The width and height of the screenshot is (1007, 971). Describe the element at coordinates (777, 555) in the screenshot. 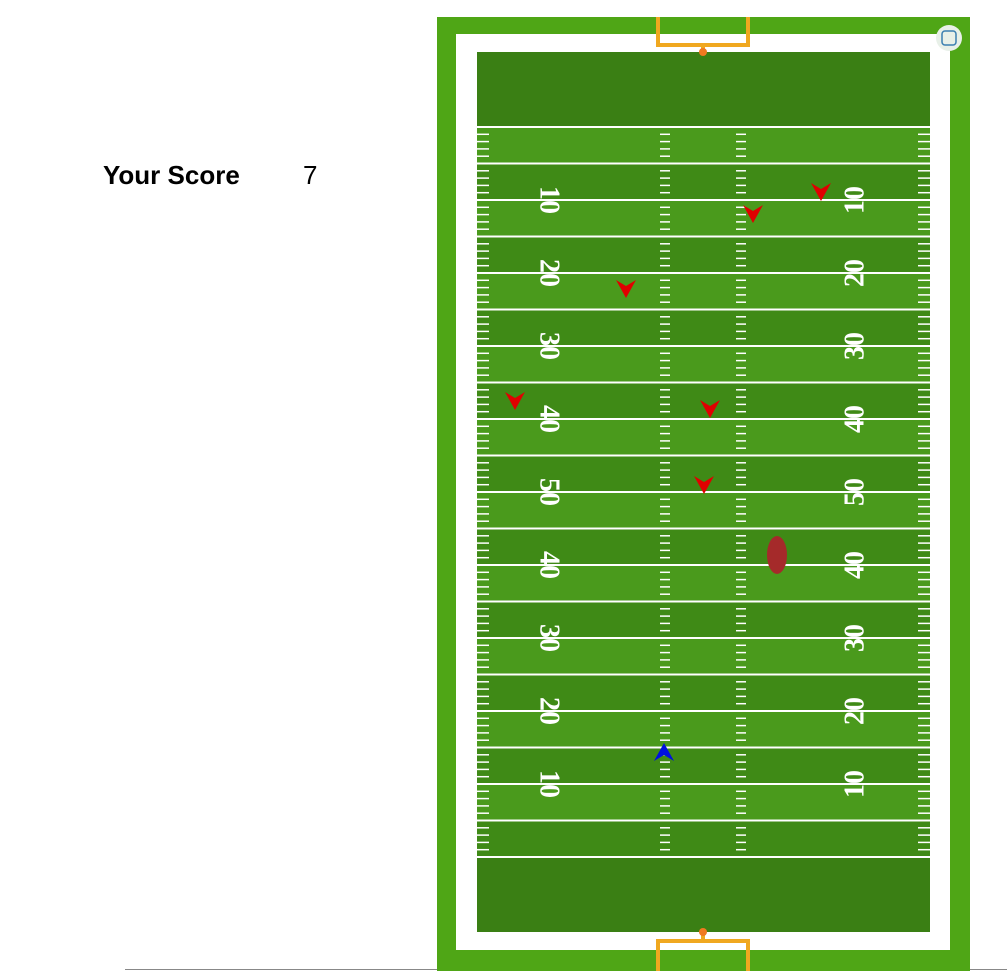

I see `ball` at that location.